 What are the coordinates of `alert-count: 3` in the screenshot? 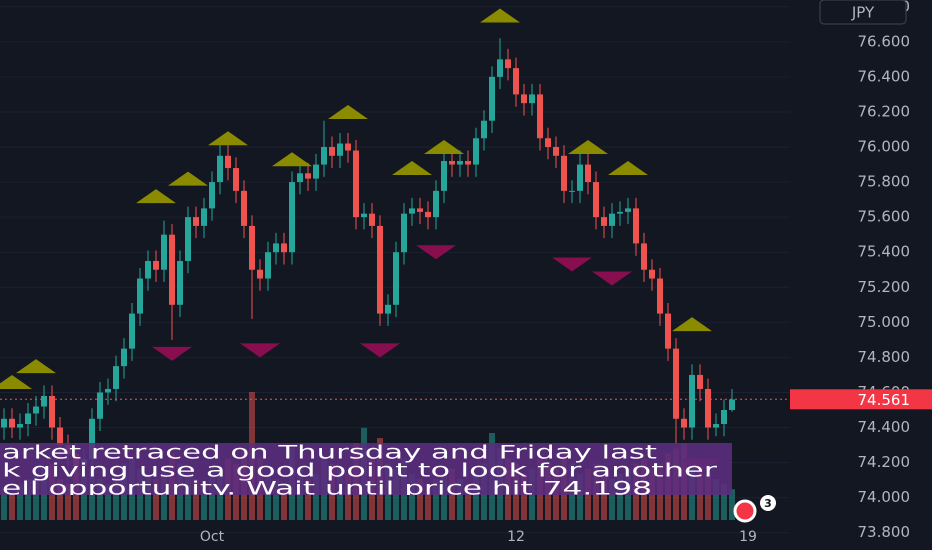 It's located at (768, 503).